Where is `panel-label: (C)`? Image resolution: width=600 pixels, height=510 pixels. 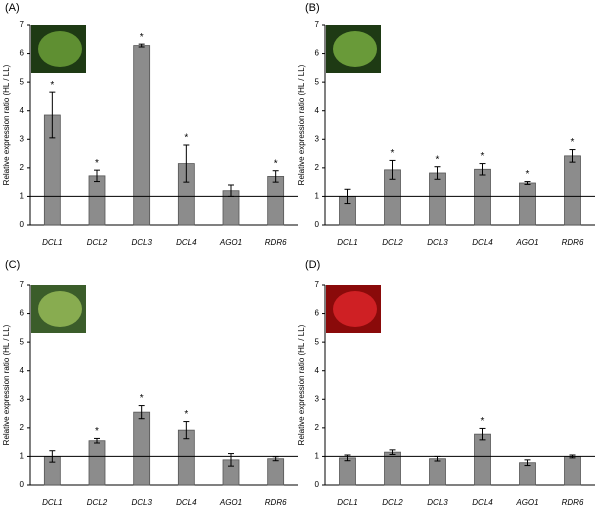
panel-label: (C) is located at coordinates (12, 265).